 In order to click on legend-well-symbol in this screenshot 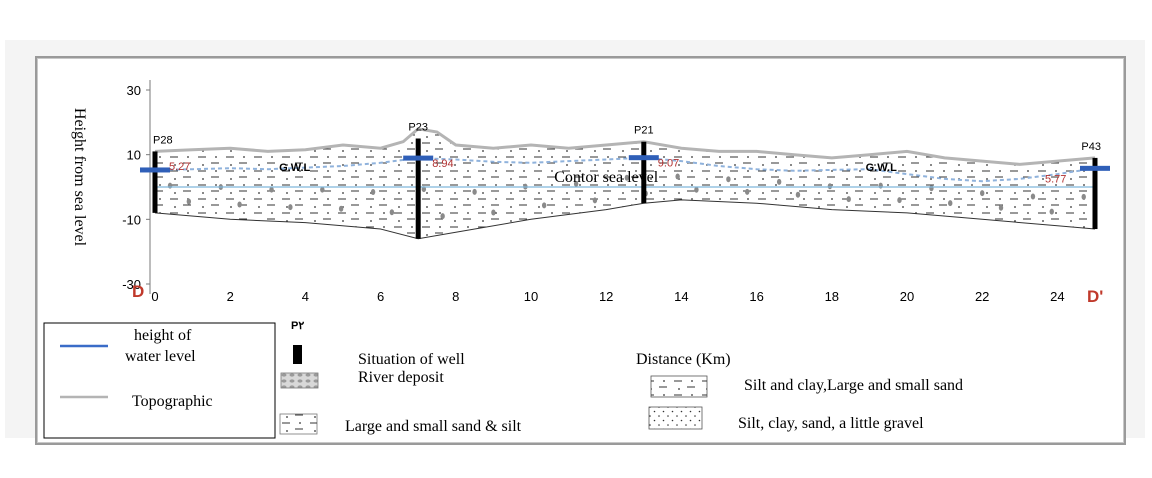, I will do `click(297, 354)`.